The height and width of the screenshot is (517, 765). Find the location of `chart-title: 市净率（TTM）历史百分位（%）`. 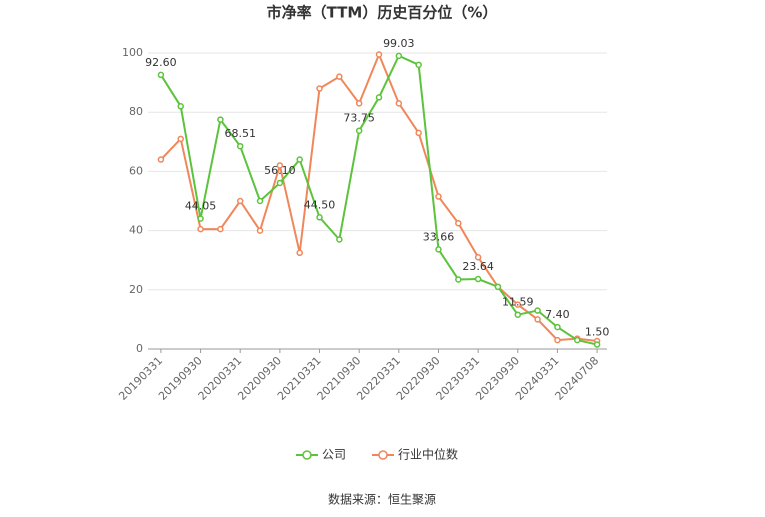

chart-title: 市净率（TTM）历史百分位（%） is located at coordinates (382, 13).